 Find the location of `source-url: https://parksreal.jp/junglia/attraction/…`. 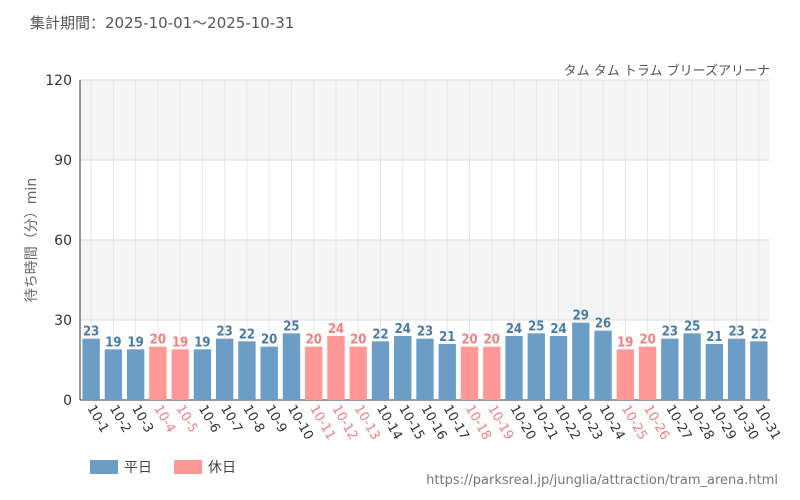

source-url: https://parksreal.jp/junglia/attraction/… is located at coordinates (602, 480).